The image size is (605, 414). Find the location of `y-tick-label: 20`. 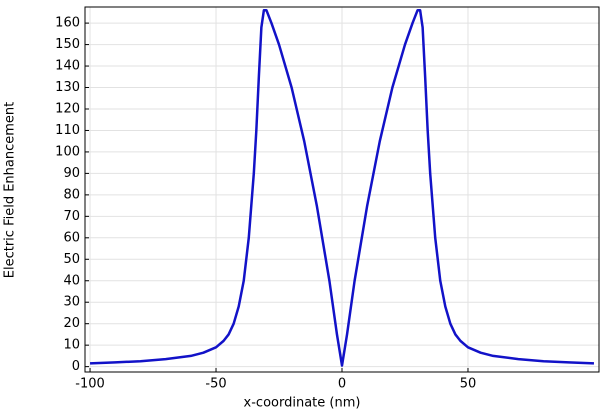

y-tick-label: 20 is located at coordinates (71, 323).